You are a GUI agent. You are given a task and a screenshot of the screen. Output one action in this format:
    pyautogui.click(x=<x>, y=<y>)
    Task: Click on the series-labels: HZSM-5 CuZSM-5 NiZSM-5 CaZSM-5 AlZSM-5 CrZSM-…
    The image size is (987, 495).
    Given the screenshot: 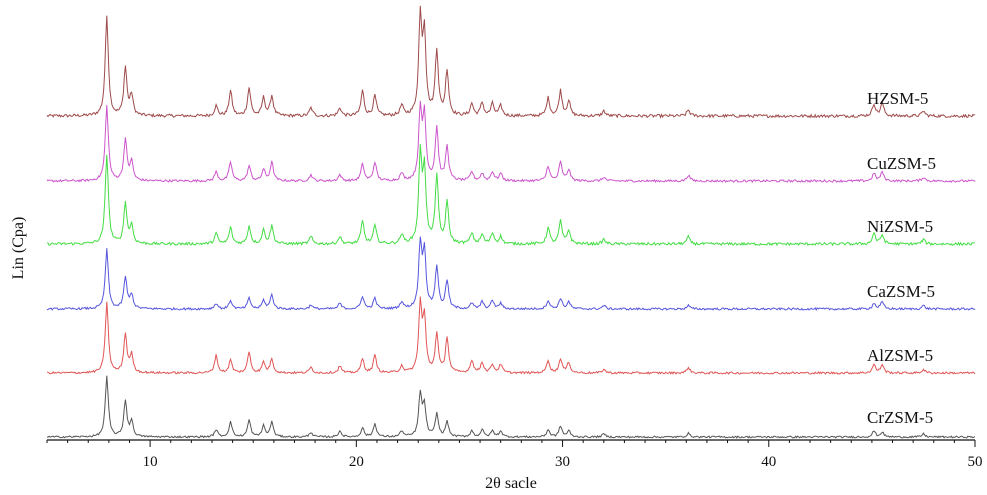 What is the action you would take?
    pyautogui.click(x=901, y=258)
    